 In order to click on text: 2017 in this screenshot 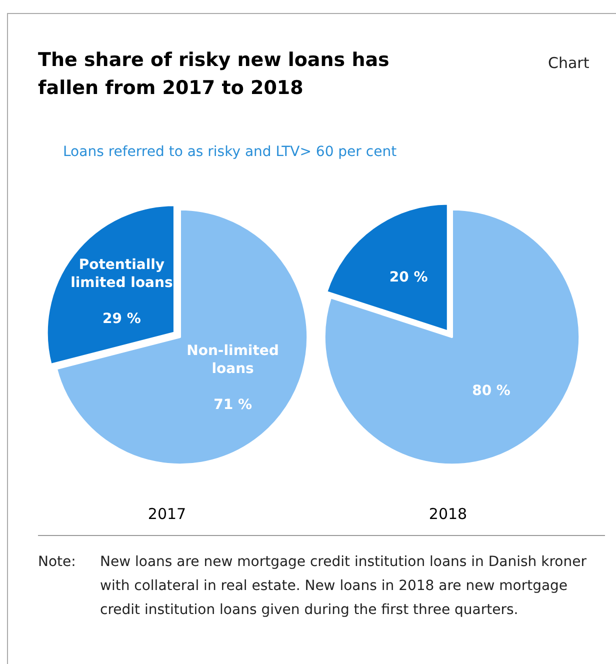, I will do `click(167, 514)`.